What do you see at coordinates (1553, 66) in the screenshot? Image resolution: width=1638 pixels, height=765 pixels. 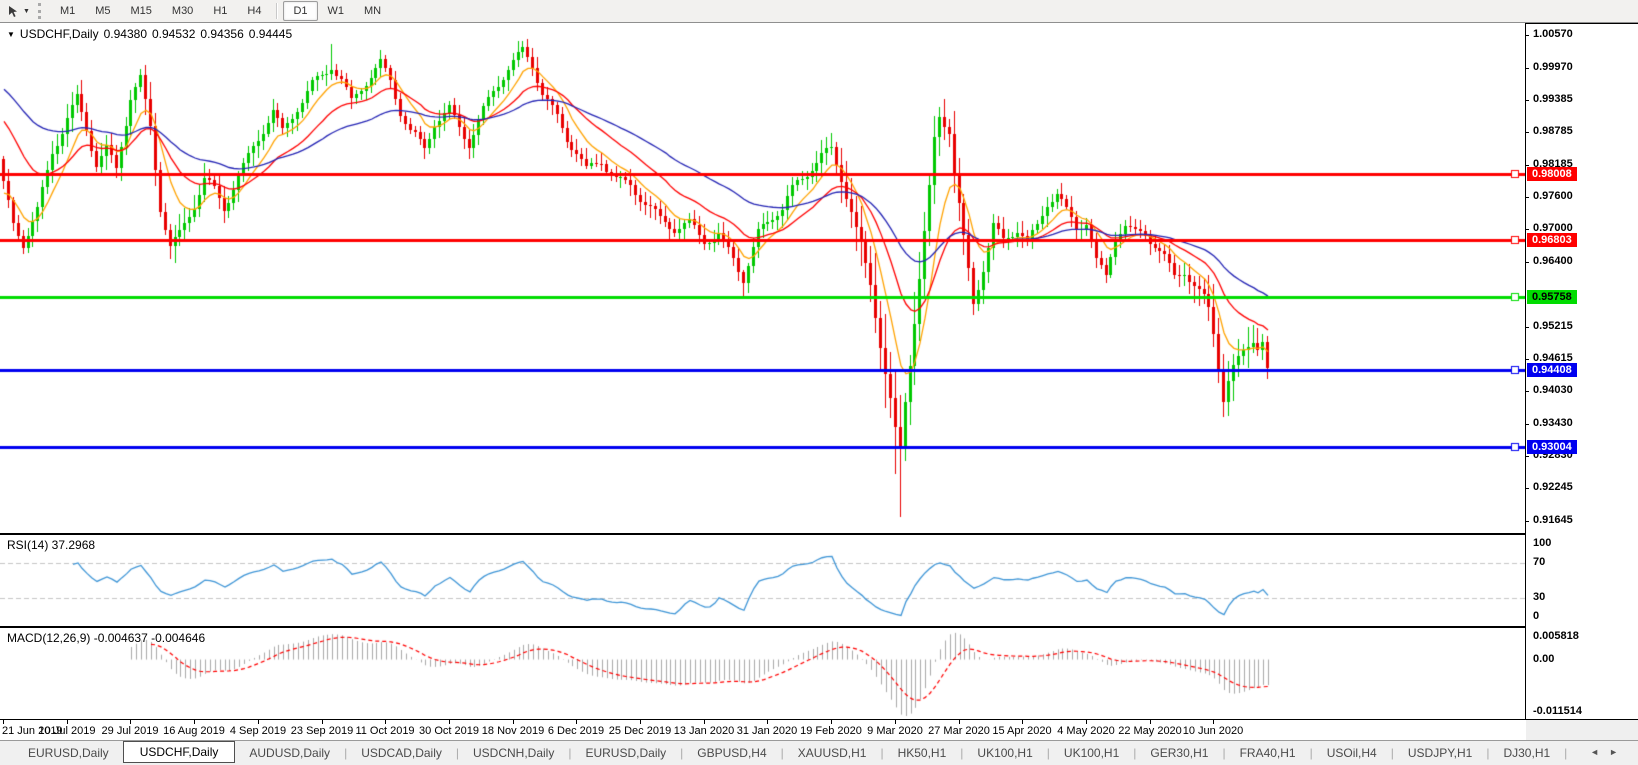 I see `price-tick-label: 0.99970` at bounding box center [1553, 66].